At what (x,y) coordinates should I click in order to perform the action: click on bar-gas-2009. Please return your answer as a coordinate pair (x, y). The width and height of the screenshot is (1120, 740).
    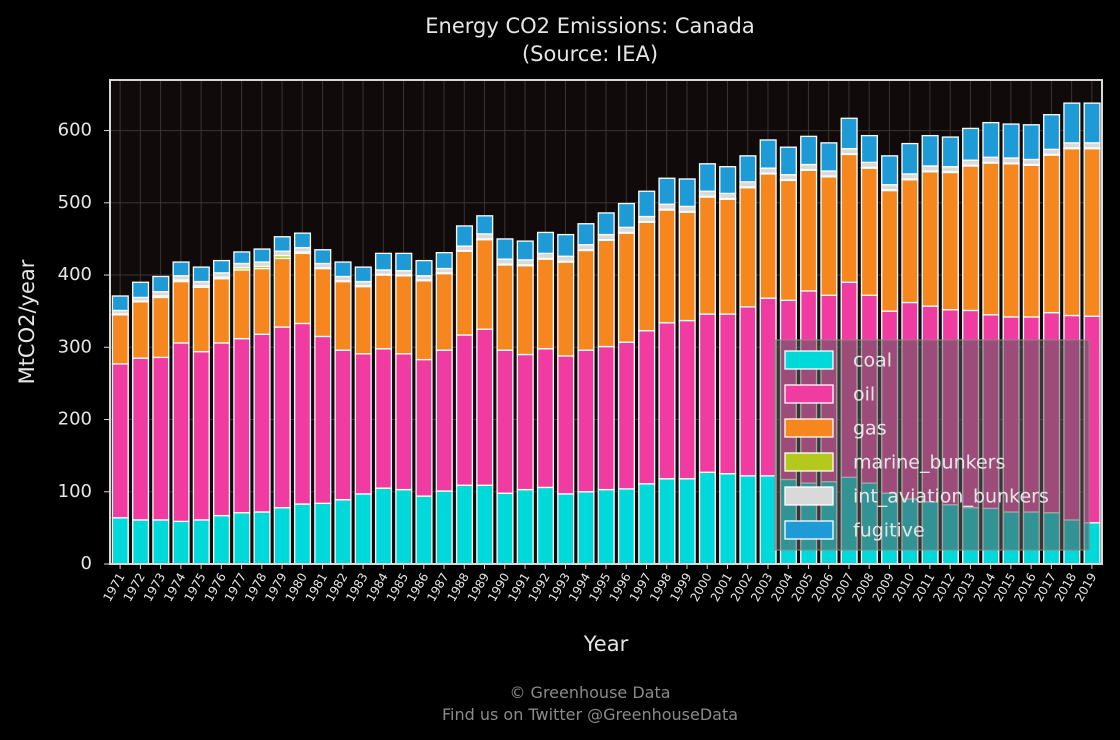
    Looking at the image, I should click on (890, 250).